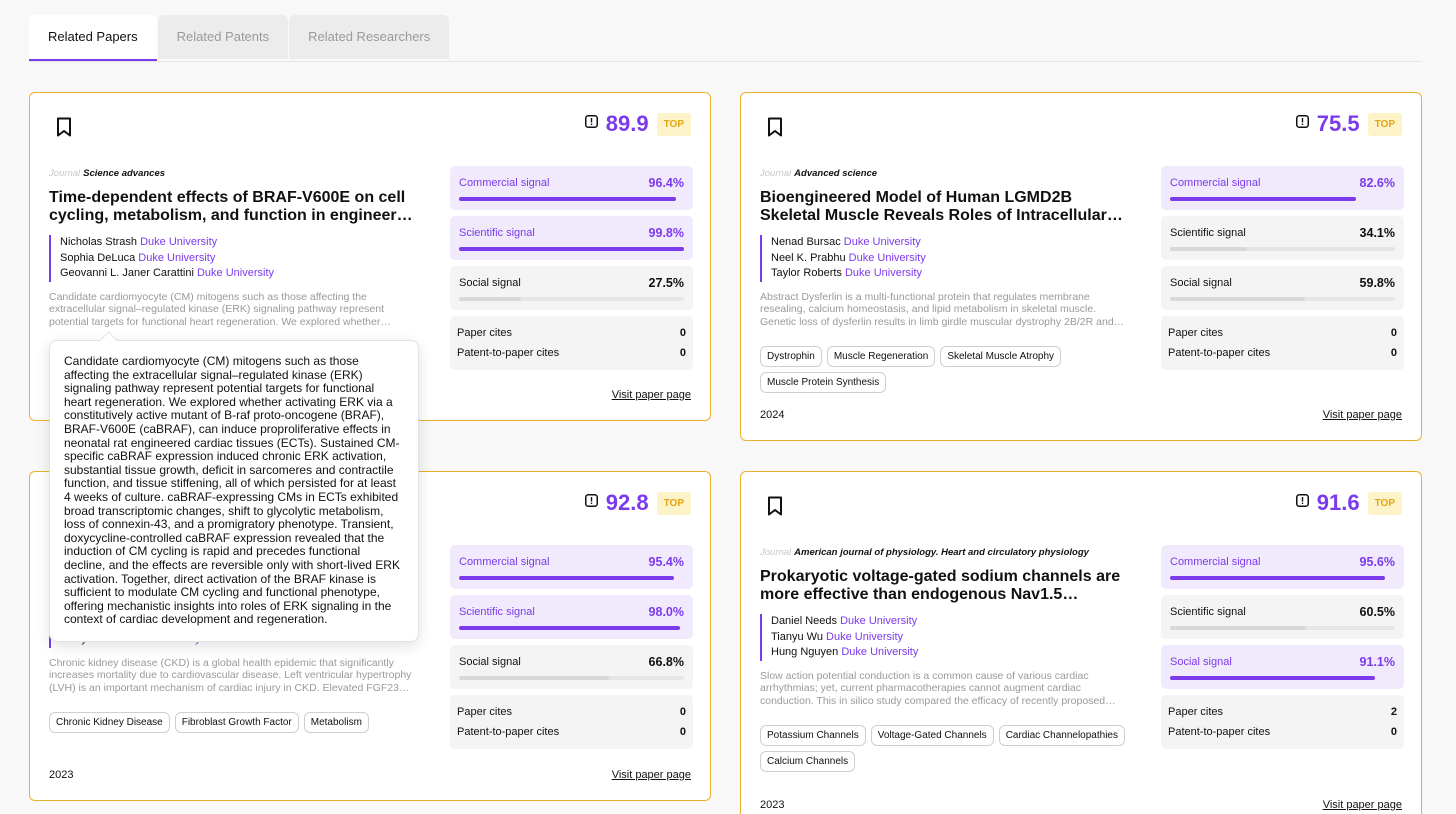 The image size is (1456, 814). I want to click on author: Nicholas Strash Duke University, so click(238, 243).